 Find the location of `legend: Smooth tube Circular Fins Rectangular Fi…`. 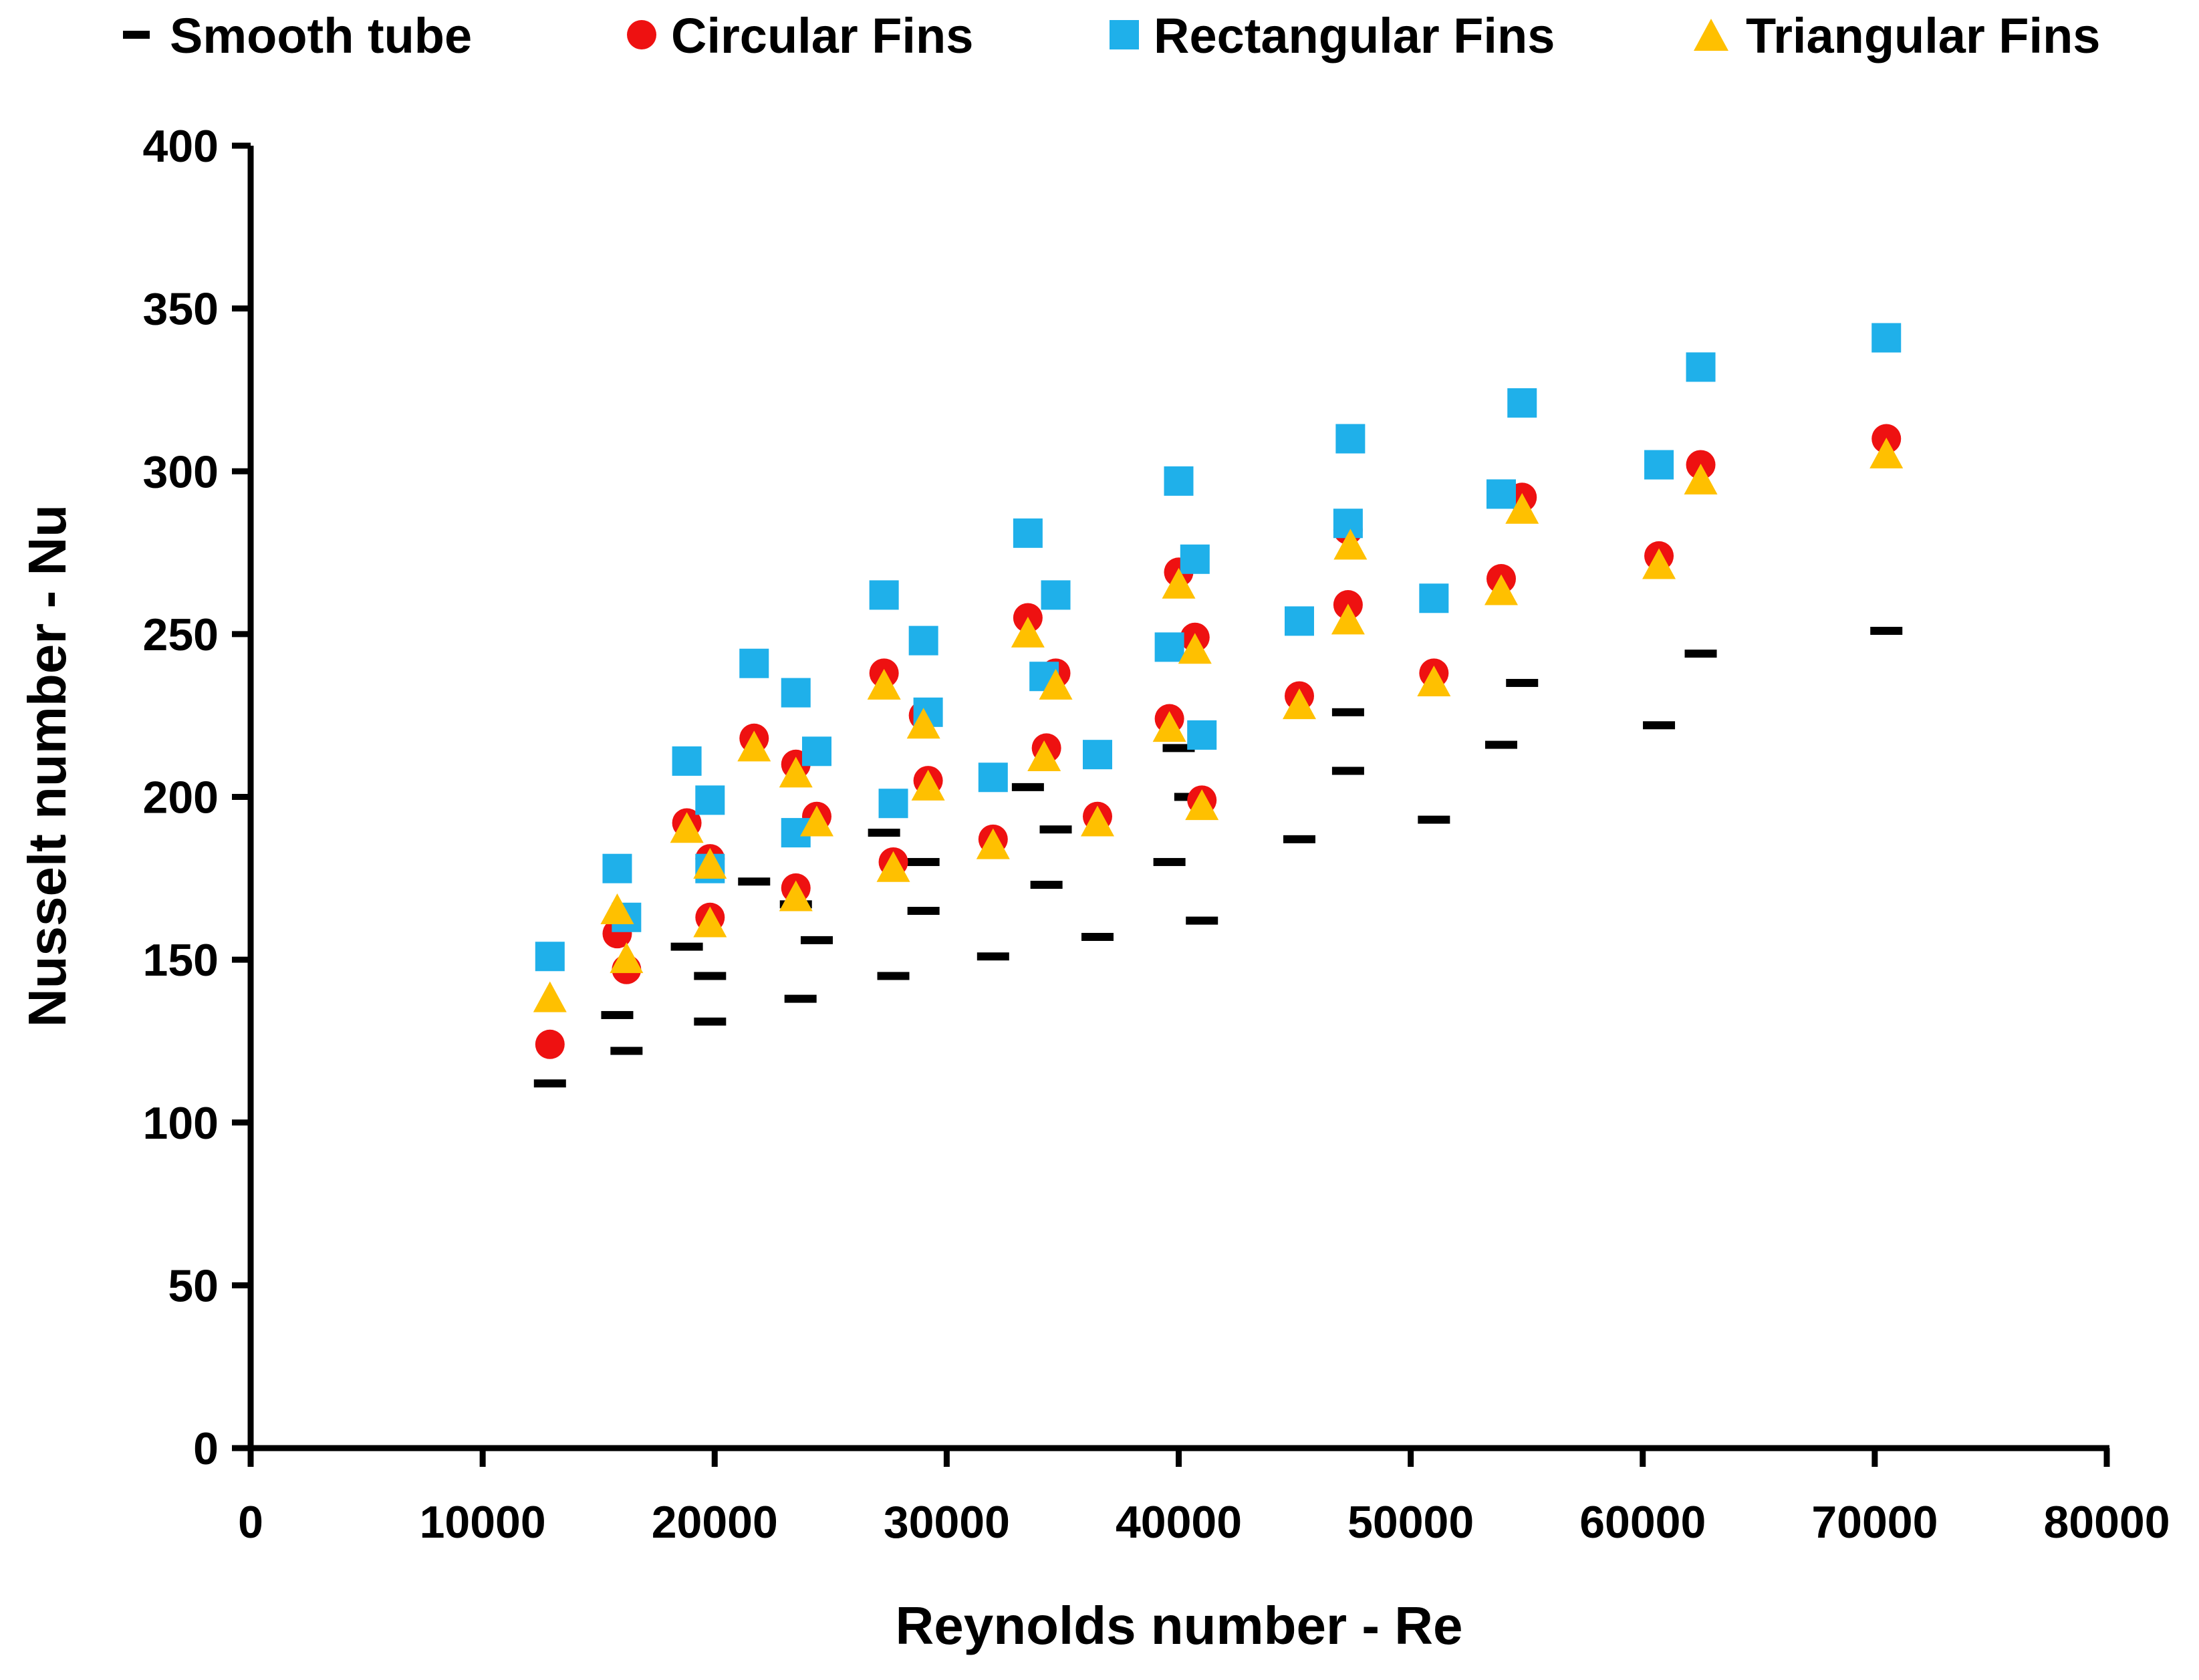

legend: Smooth tube Circular Fins Rectangular Fi… is located at coordinates (1111, 35).